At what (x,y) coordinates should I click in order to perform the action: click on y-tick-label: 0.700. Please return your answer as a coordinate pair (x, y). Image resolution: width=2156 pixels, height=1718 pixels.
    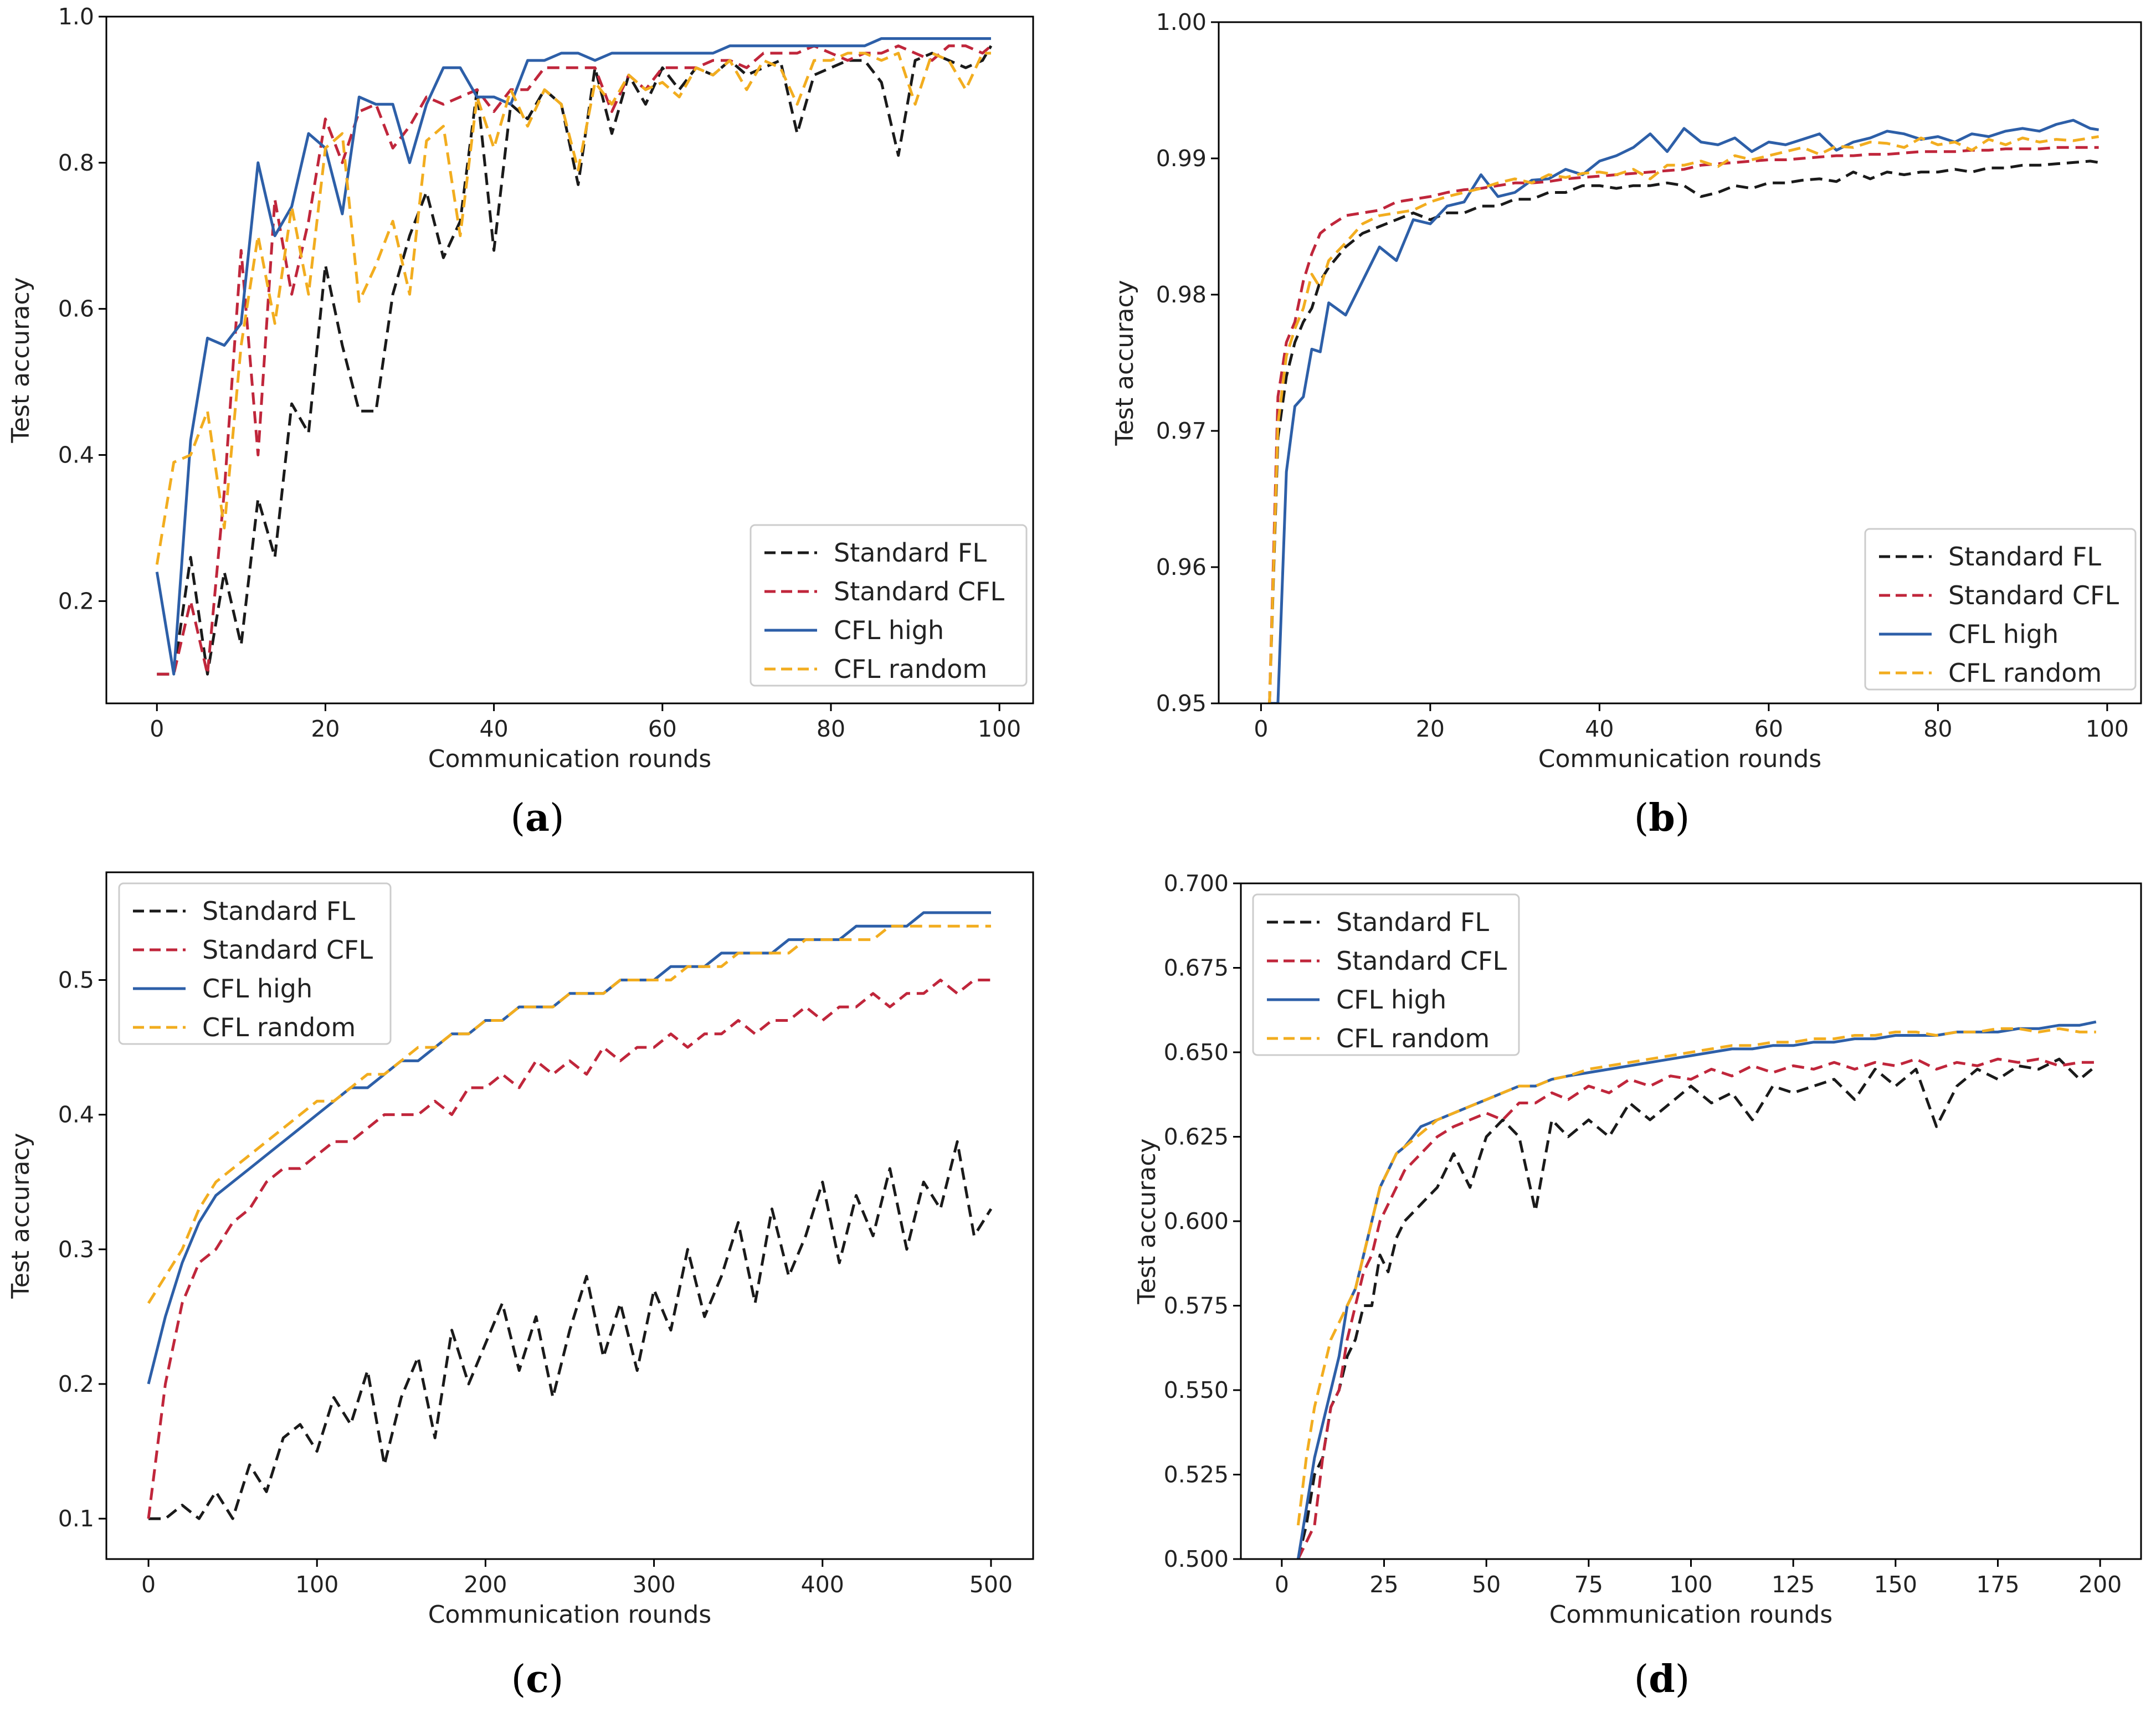
    Looking at the image, I should click on (1196, 883).